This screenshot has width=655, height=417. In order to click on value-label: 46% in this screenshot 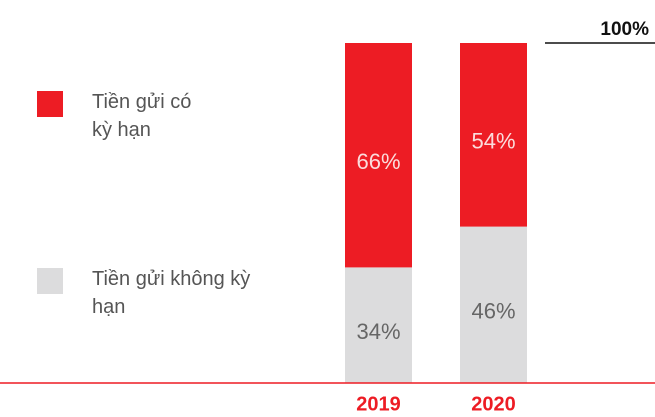, I will do `click(493, 311)`.